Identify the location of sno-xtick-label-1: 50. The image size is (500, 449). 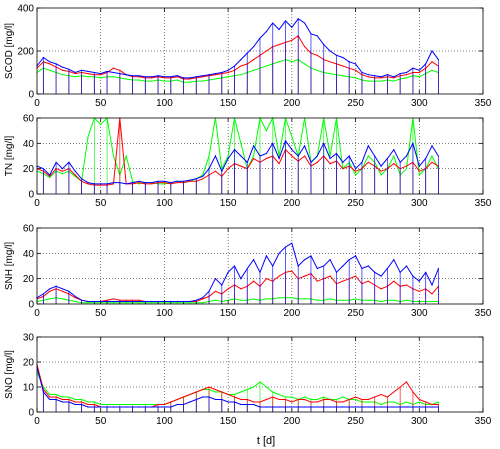
(101, 421).